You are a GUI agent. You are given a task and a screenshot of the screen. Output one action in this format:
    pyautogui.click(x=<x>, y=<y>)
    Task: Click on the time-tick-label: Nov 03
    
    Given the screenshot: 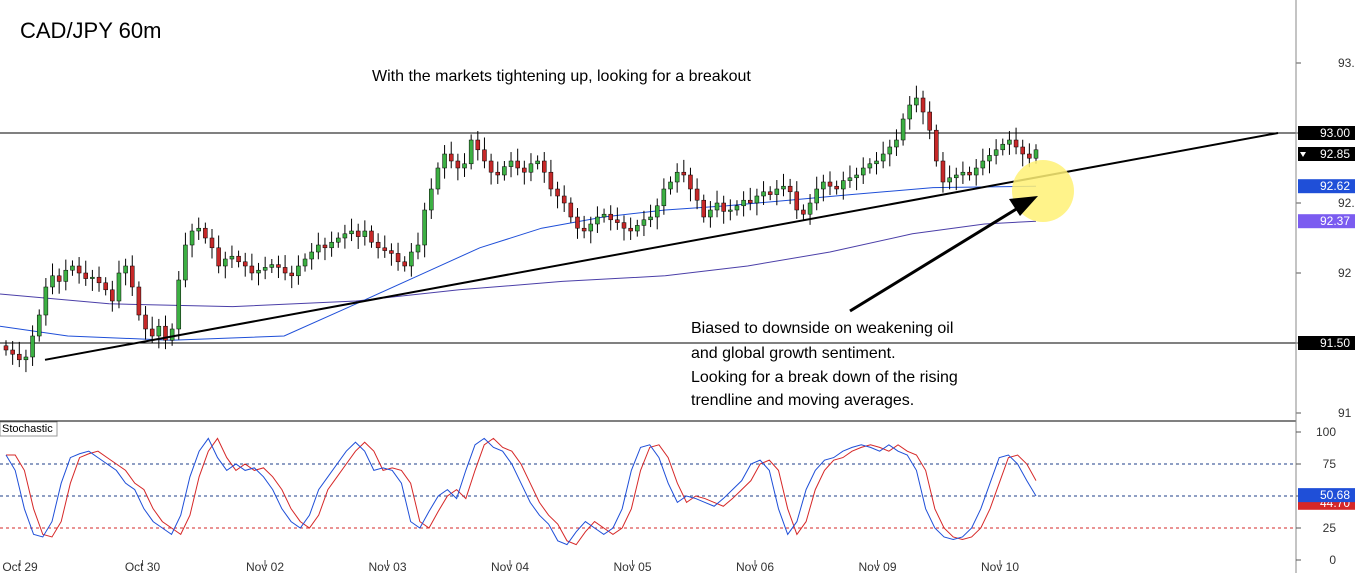 What is the action you would take?
    pyautogui.click(x=387, y=566)
    